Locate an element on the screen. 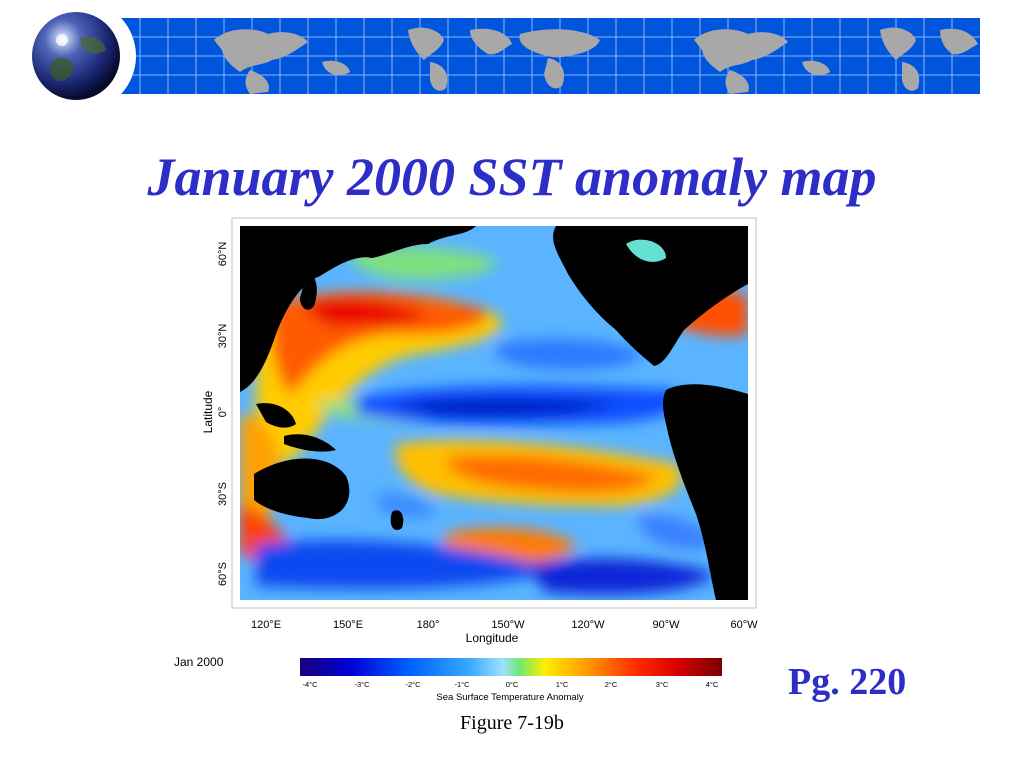 The width and height of the screenshot is (1024, 768). lon-tick-60w: 60°W is located at coordinates (744, 625).